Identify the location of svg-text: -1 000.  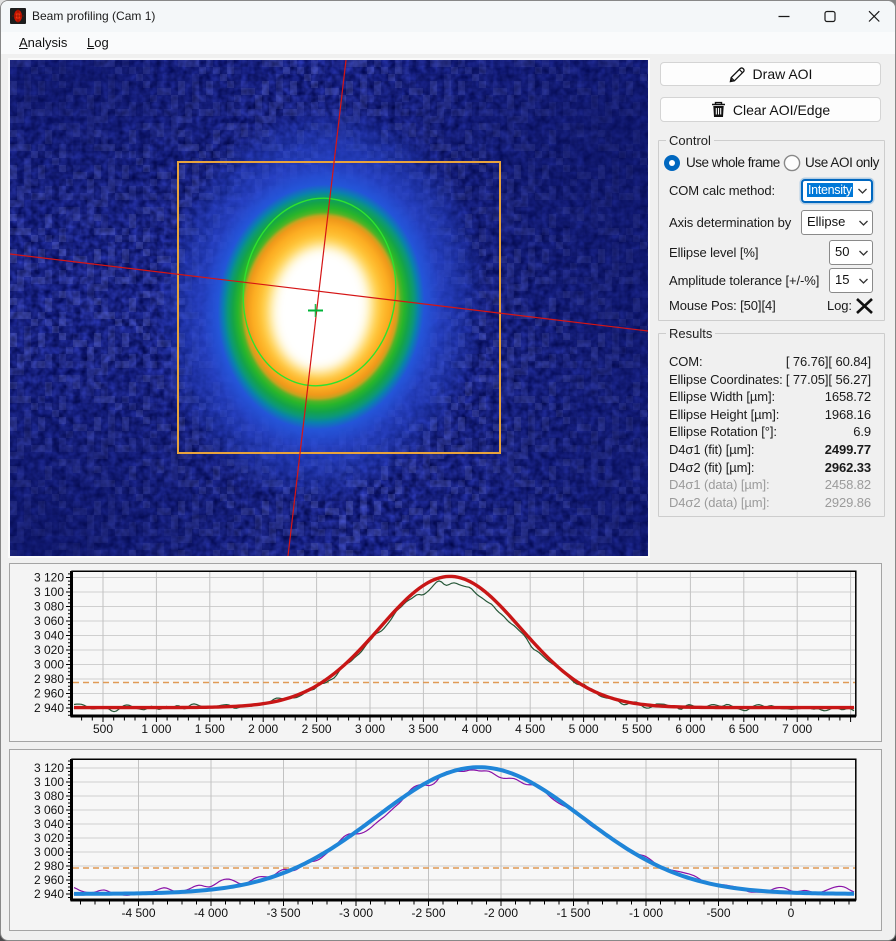
(646, 913).